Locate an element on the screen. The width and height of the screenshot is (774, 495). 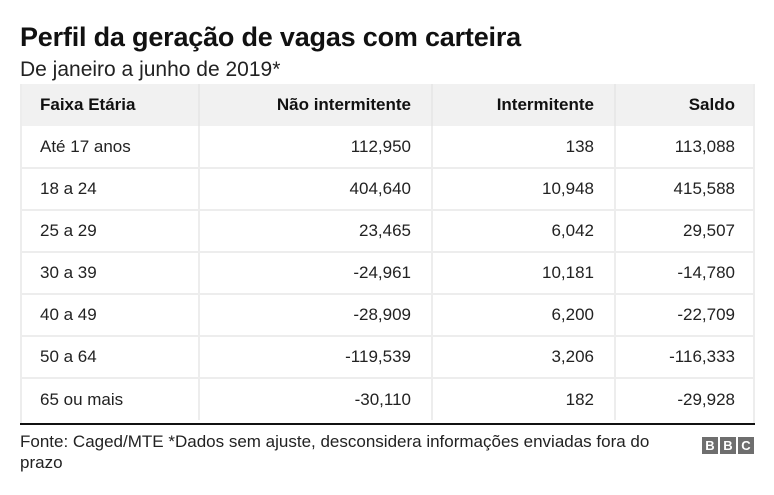
cell-nao-intermitente: 404,640 is located at coordinates (316, 189).